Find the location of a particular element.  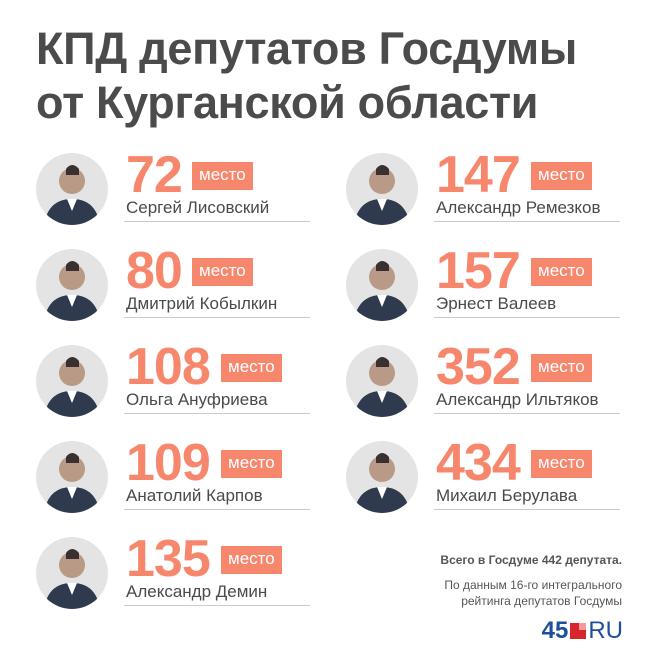

deputy-card: 352 место Александр Ильтяков is located at coordinates (486, 385).